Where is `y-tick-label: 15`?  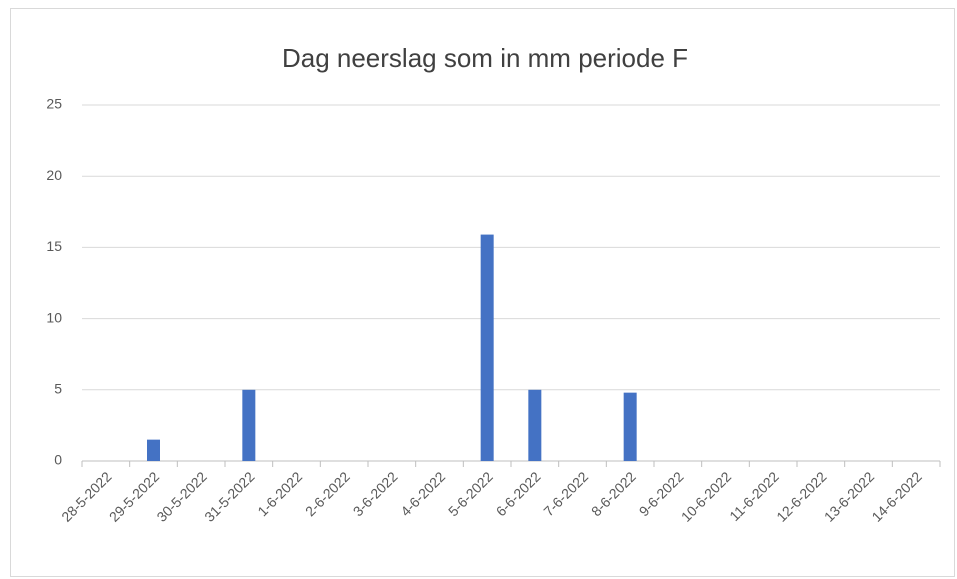
y-tick-label: 15 is located at coordinates (54, 246).